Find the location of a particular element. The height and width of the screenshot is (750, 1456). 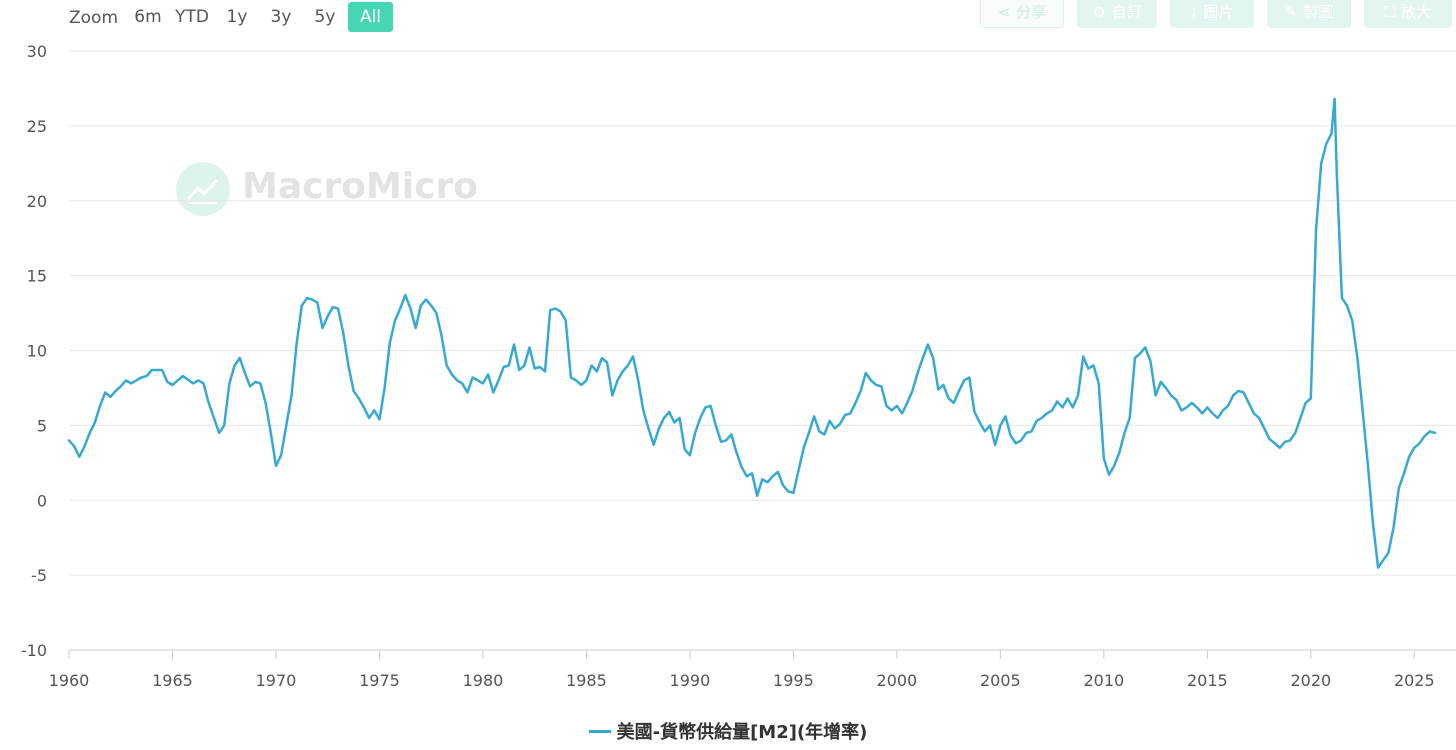

expand-button: ⛶ 放大 is located at coordinates (1408, 14).